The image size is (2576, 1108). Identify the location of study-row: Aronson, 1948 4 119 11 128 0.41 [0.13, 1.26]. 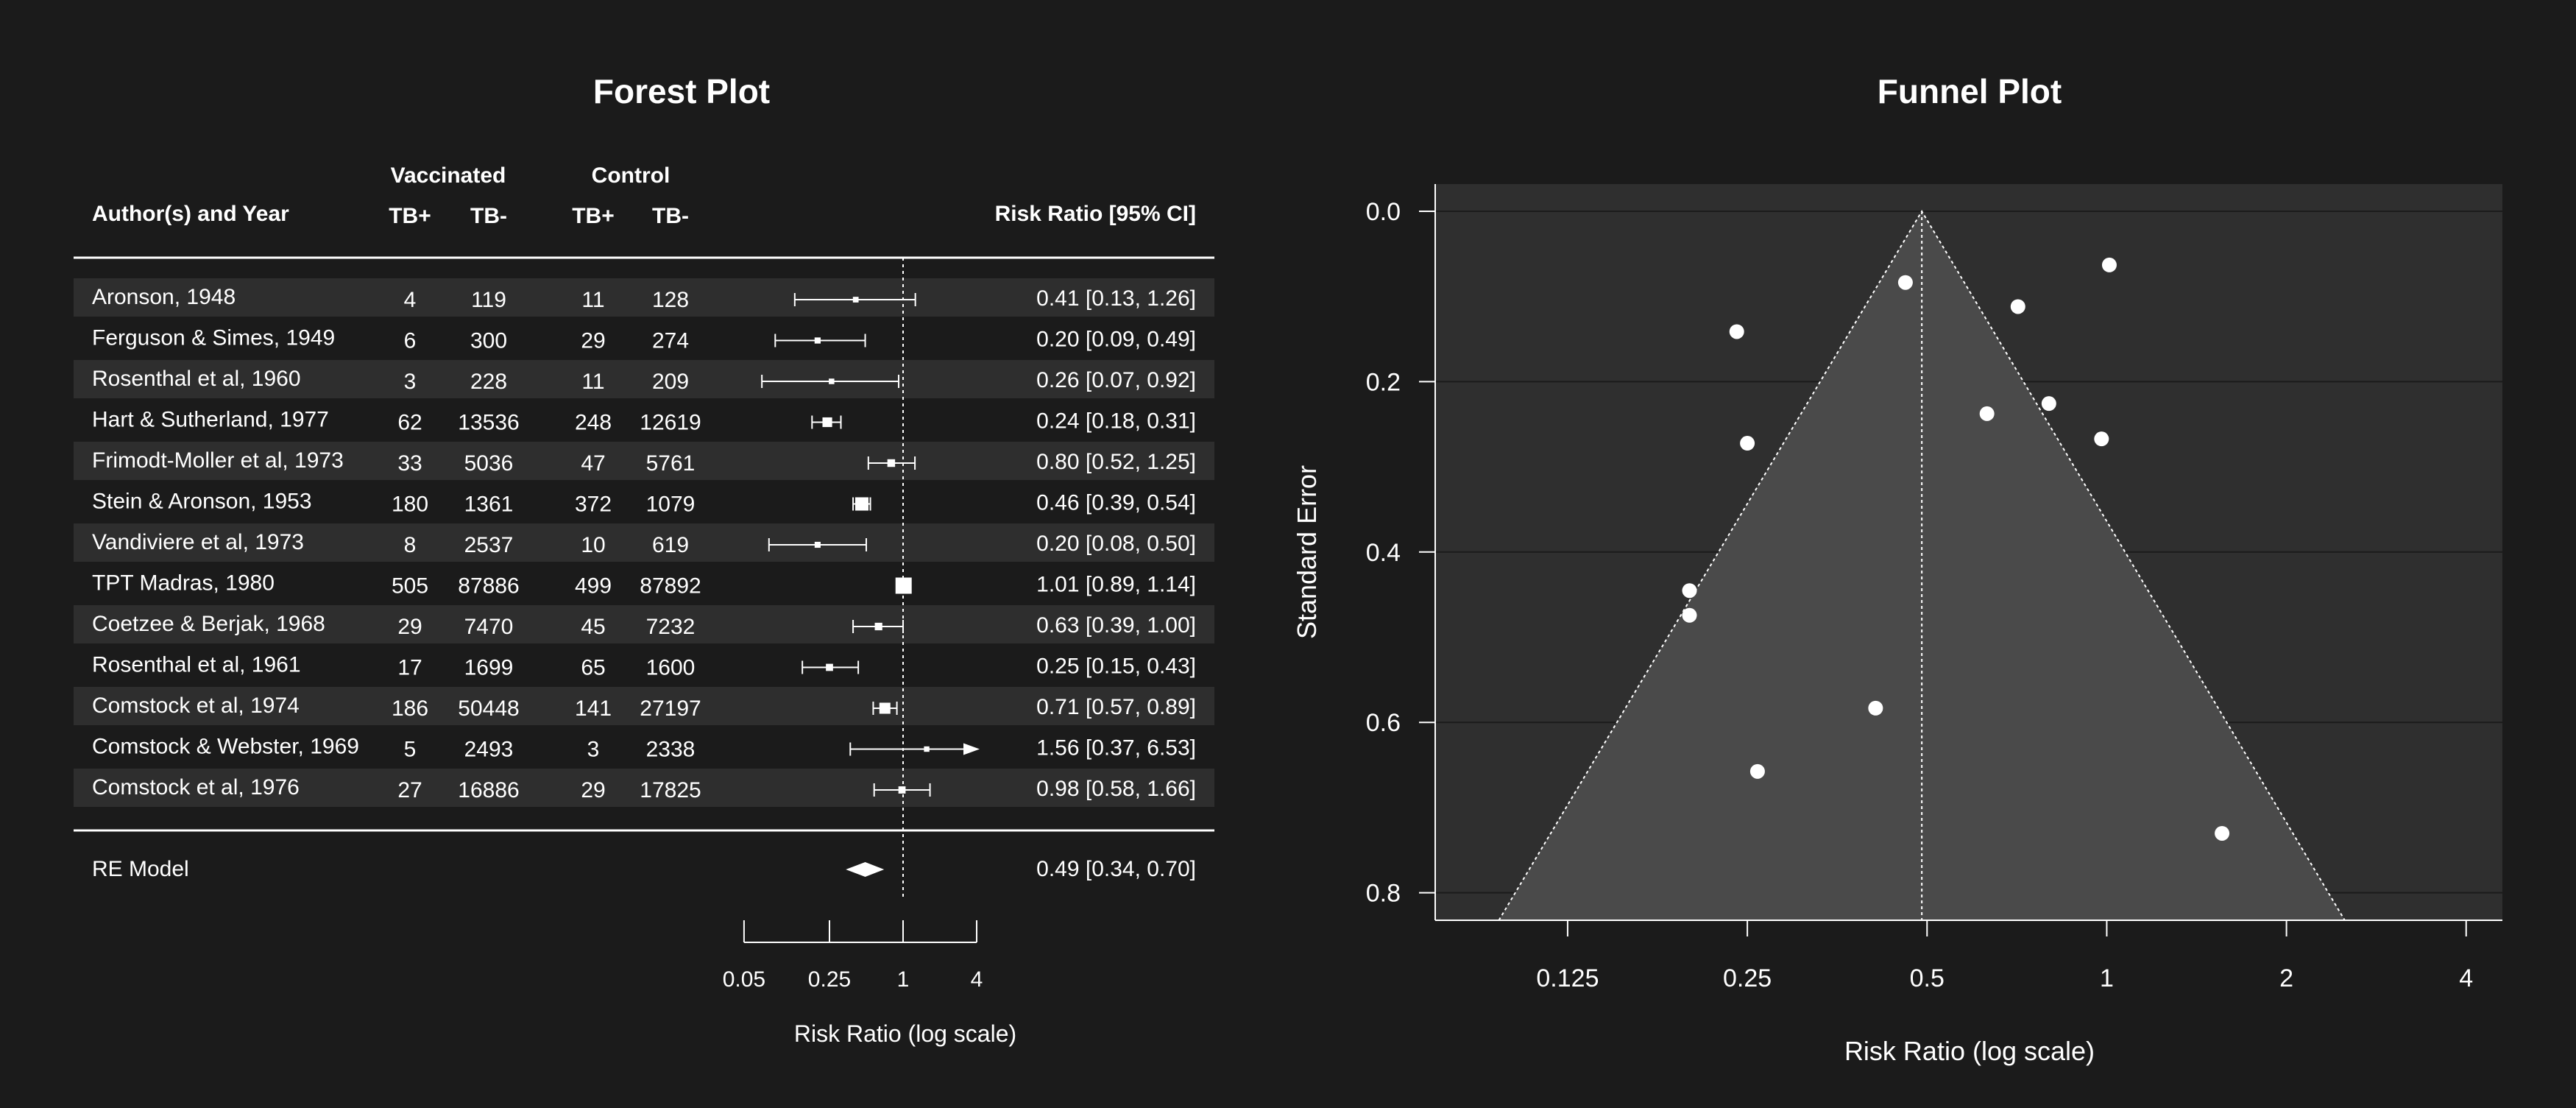
(644, 297).